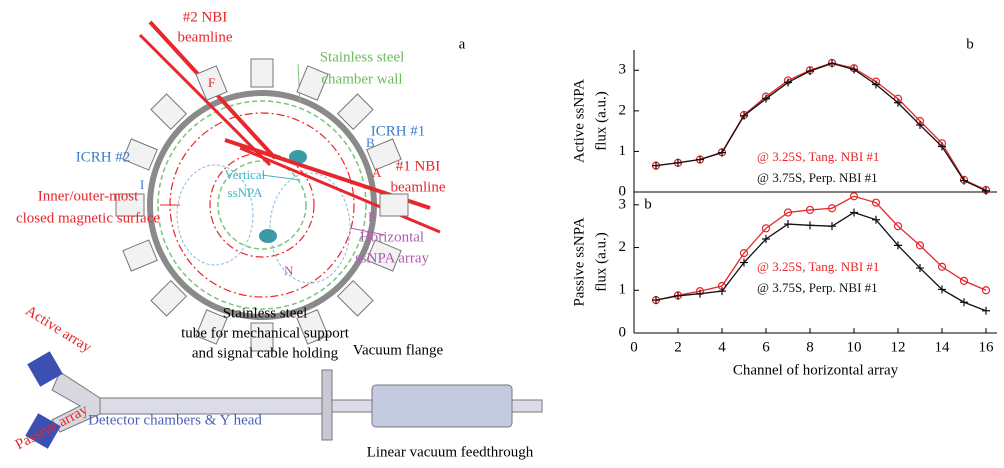 This screenshot has width=1004, height=468. What do you see at coordinates (175, 420) in the screenshot?
I see `label: Detector chambers & Y head` at bounding box center [175, 420].